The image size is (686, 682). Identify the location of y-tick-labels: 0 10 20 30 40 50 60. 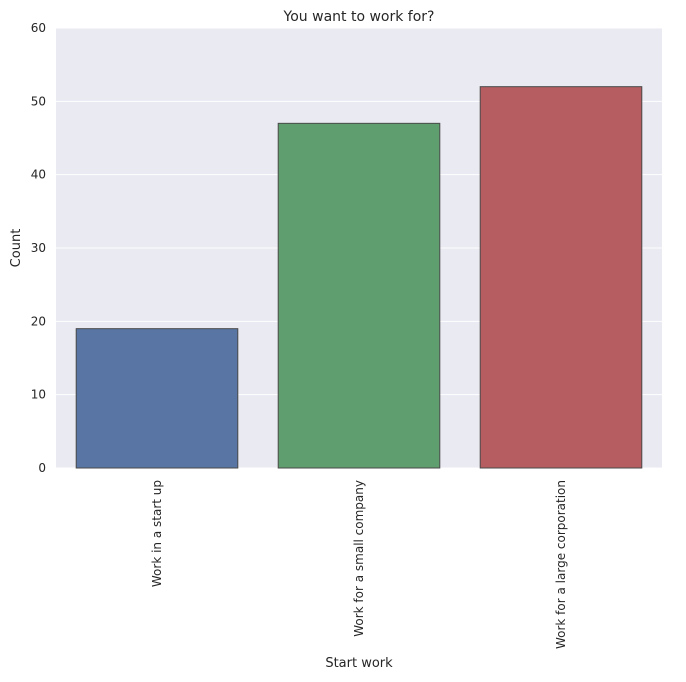
(38, 248).